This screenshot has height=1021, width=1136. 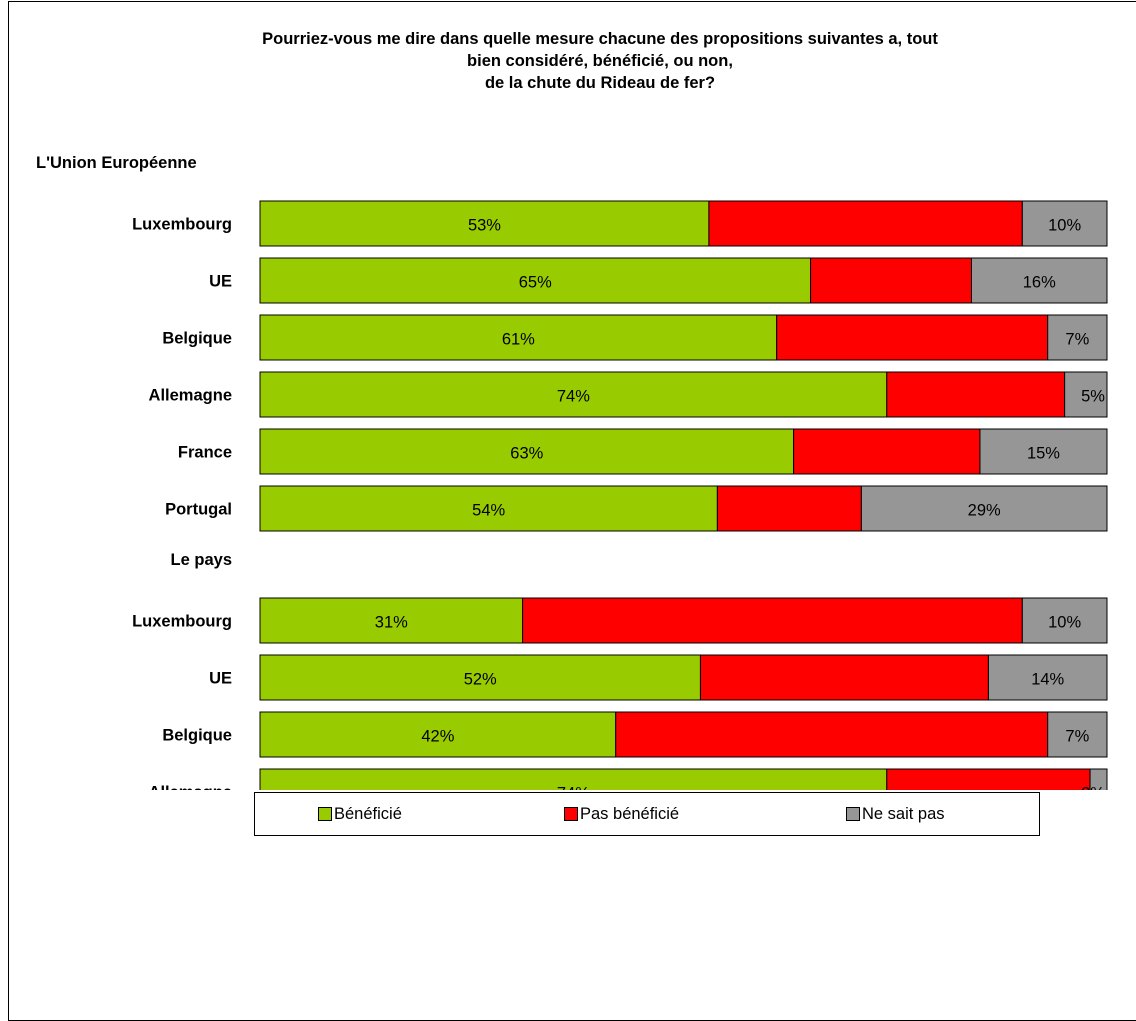 I want to click on legend-label-ne-sait-pas: Ne sait pas, so click(x=903, y=813).